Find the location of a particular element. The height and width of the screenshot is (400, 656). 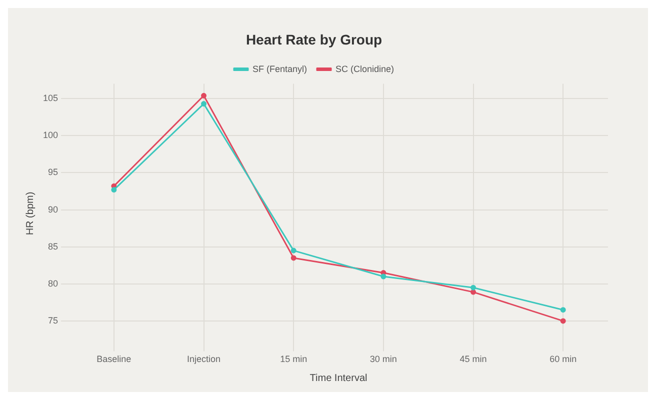

x-axis-title: Time Interval is located at coordinates (339, 378).